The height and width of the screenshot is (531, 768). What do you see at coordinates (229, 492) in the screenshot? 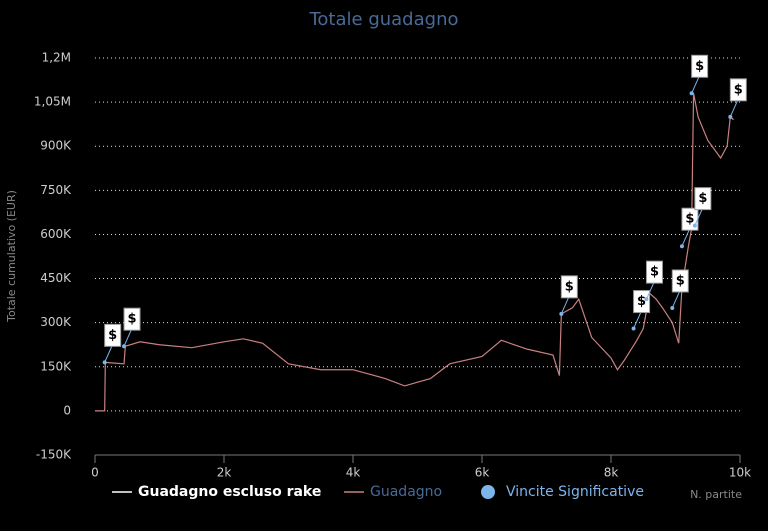
I see `legend-label: Guadagno escluso rake` at bounding box center [229, 492].